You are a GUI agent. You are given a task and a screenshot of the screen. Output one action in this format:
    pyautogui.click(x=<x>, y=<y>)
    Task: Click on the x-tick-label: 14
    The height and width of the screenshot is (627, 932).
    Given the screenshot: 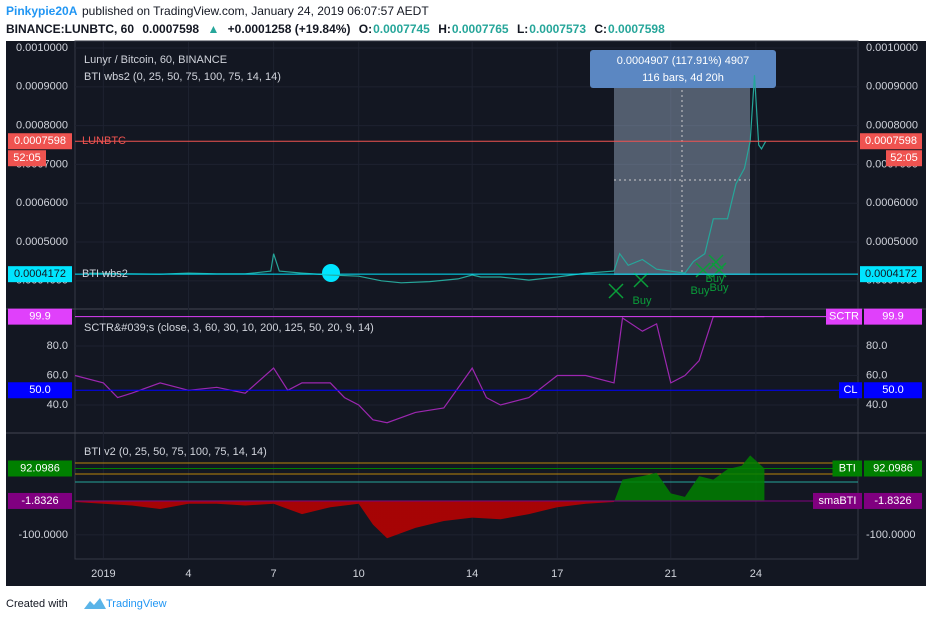 What is the action you would take?
    pyautogui.click(x=472, y=574)
    